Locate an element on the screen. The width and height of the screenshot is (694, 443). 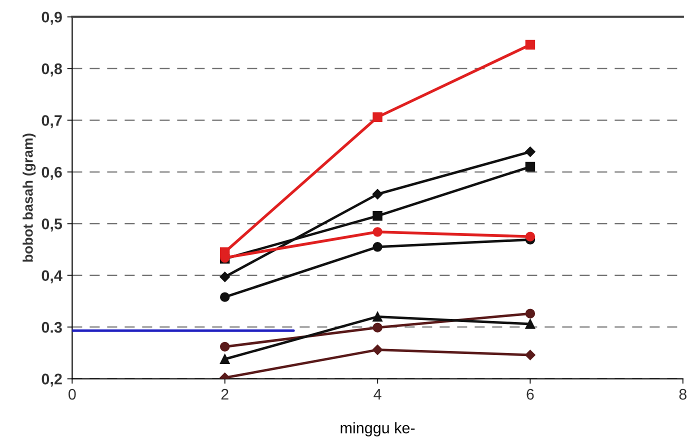
y-tick-label: 0,7 is located at coordinates (52, 121).